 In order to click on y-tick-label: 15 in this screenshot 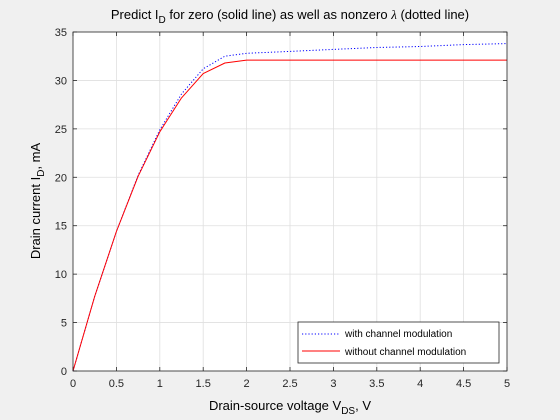, I will do `click(61, 227)`.